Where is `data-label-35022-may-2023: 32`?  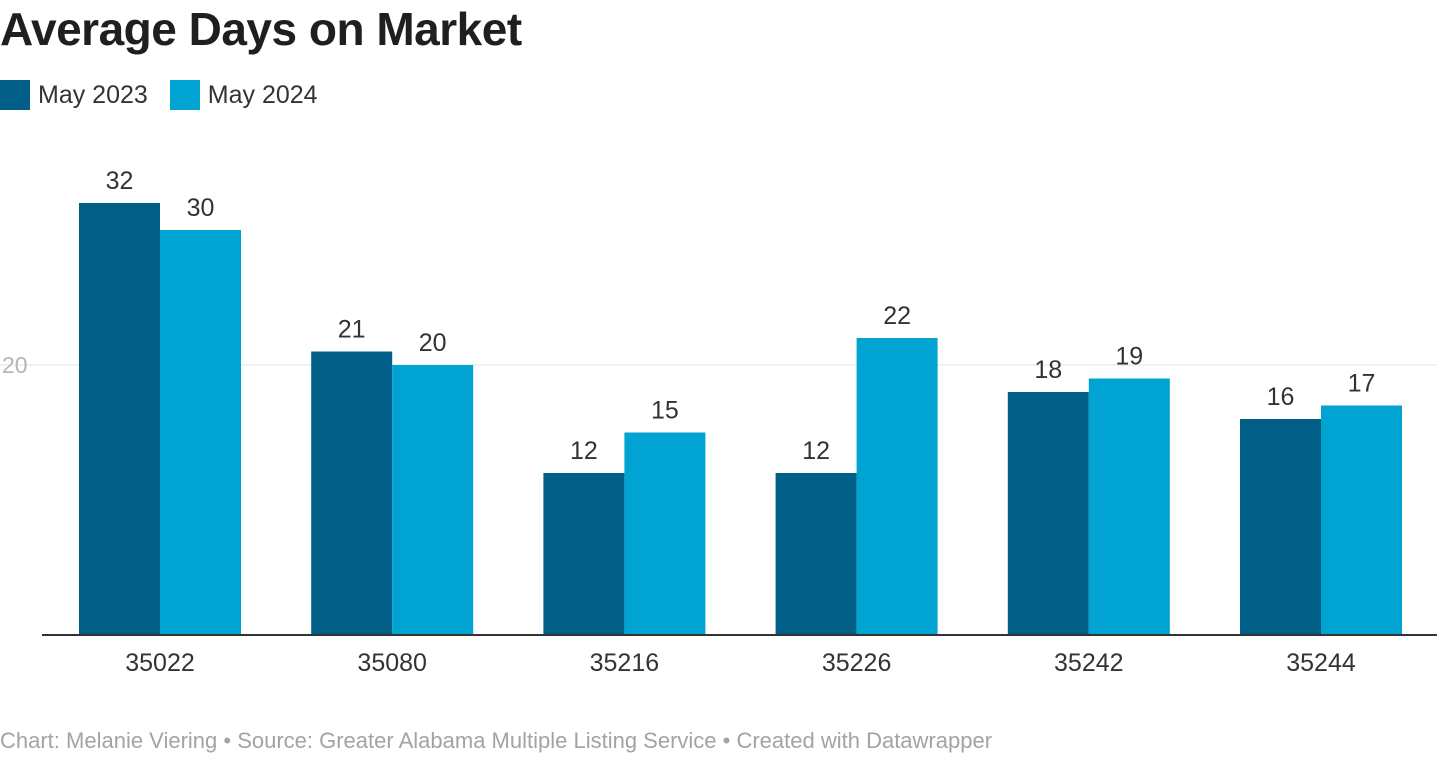 data-label-35022-may-2023: 32 is located at coordinates (120, 181).